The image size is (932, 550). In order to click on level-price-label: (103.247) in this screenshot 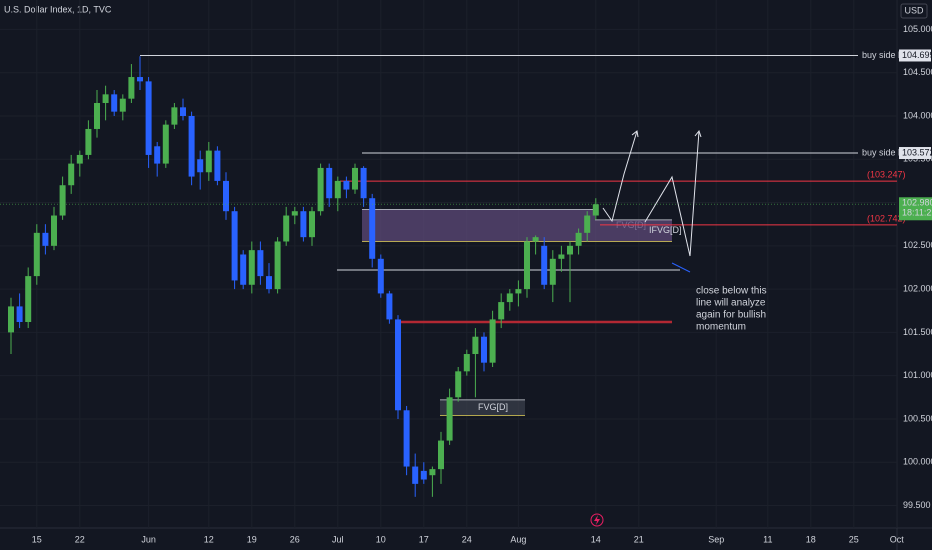, I will do `click(886, 175)`.